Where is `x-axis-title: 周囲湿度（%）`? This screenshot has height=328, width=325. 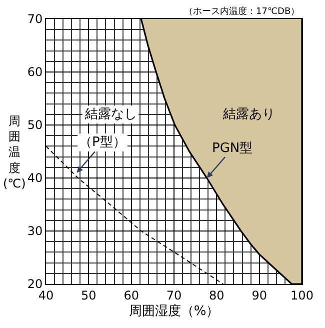 x-axis-title: 周囲湿度（%） is located at coordinates (174, 311).